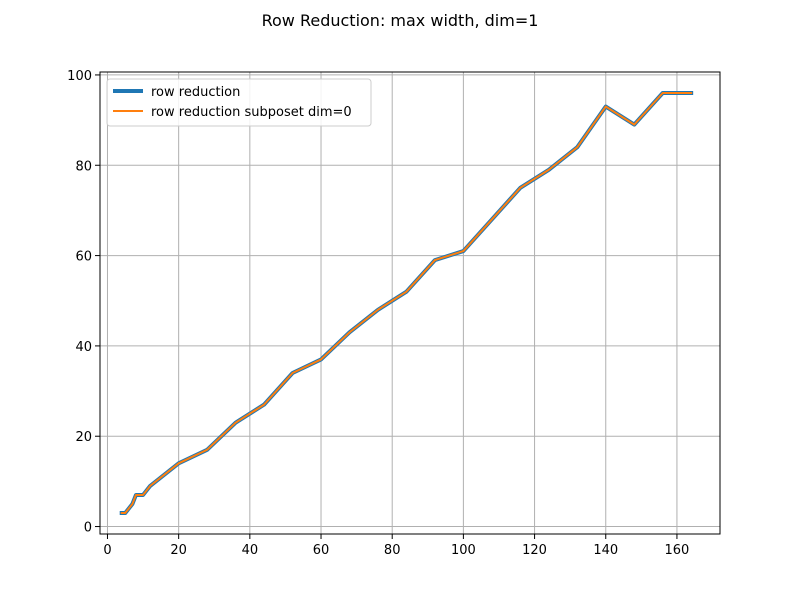 This screenshot has width=800, height=600. I want to click on x-tick-label: 40, so click(250, 550).